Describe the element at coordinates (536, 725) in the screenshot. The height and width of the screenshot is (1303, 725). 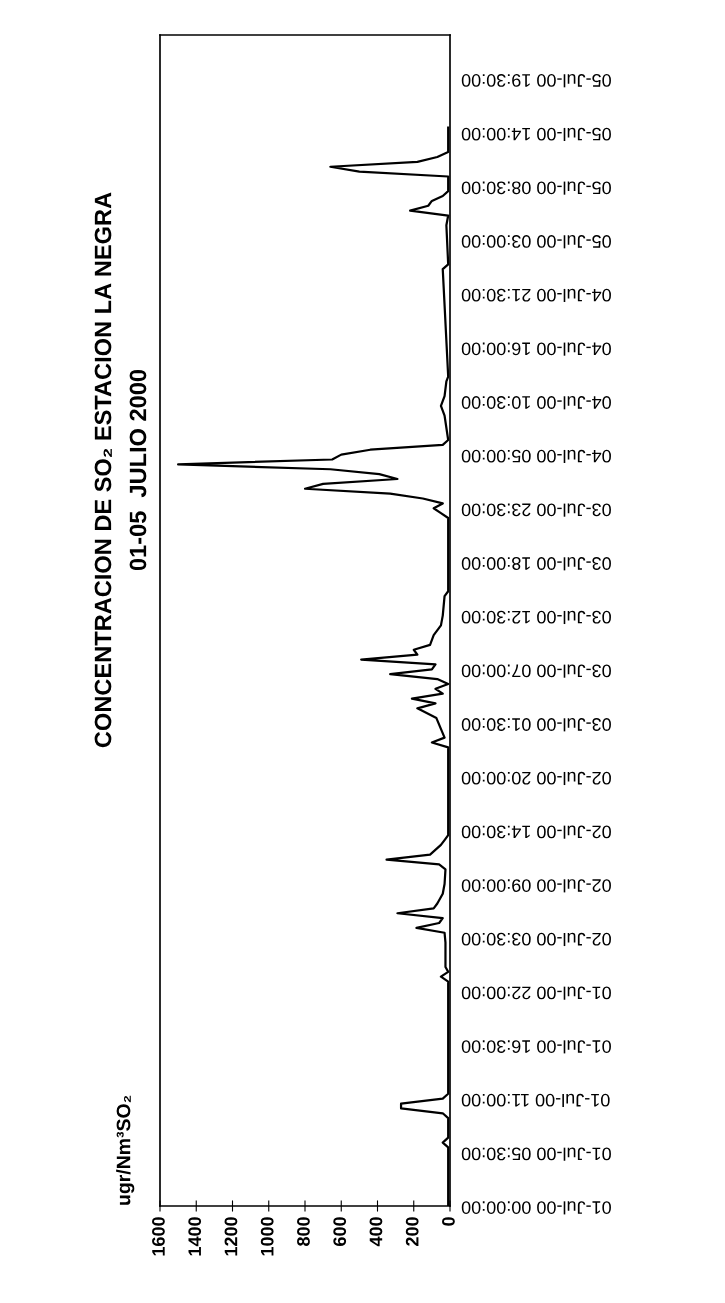
I see `y-tick-label: 03-Jul-00 01:30:00` at that location.